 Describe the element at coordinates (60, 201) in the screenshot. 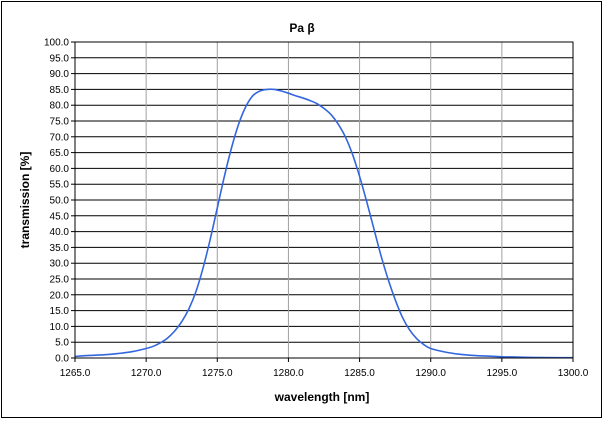

I see `y-tick-label: 50.0` at that location.